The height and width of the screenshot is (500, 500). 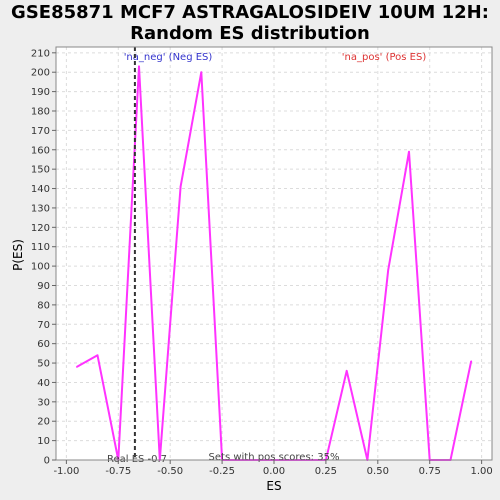 What do you see at coordinates (43, 325) in the screenshot?
I see `y-tick-label: 70` at bounding box center [43, 325].